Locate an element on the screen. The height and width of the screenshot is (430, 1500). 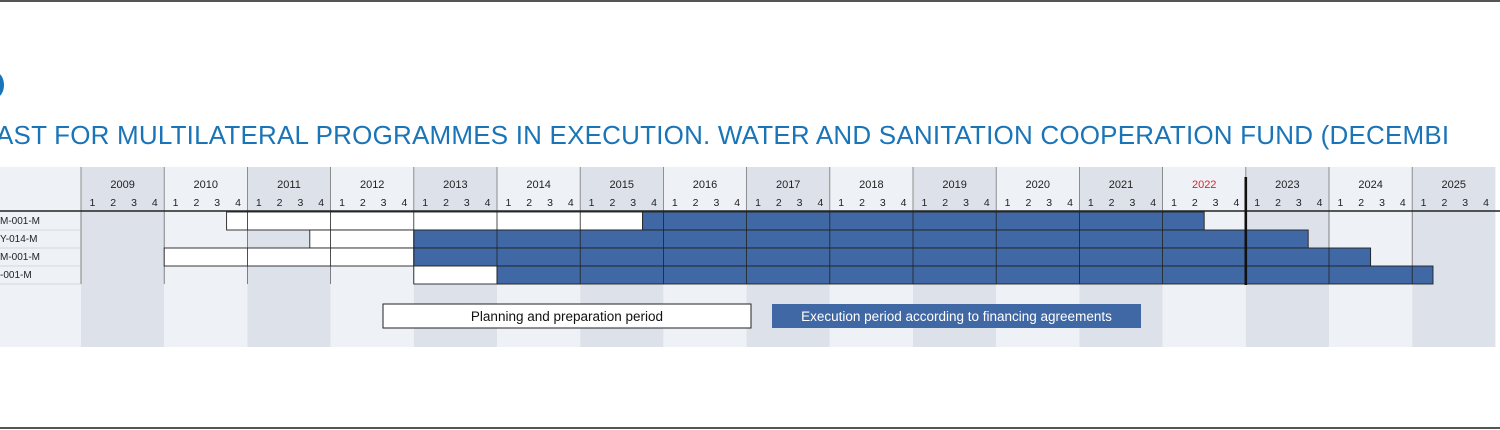
label-column-band is located at coordinates (40, 257).